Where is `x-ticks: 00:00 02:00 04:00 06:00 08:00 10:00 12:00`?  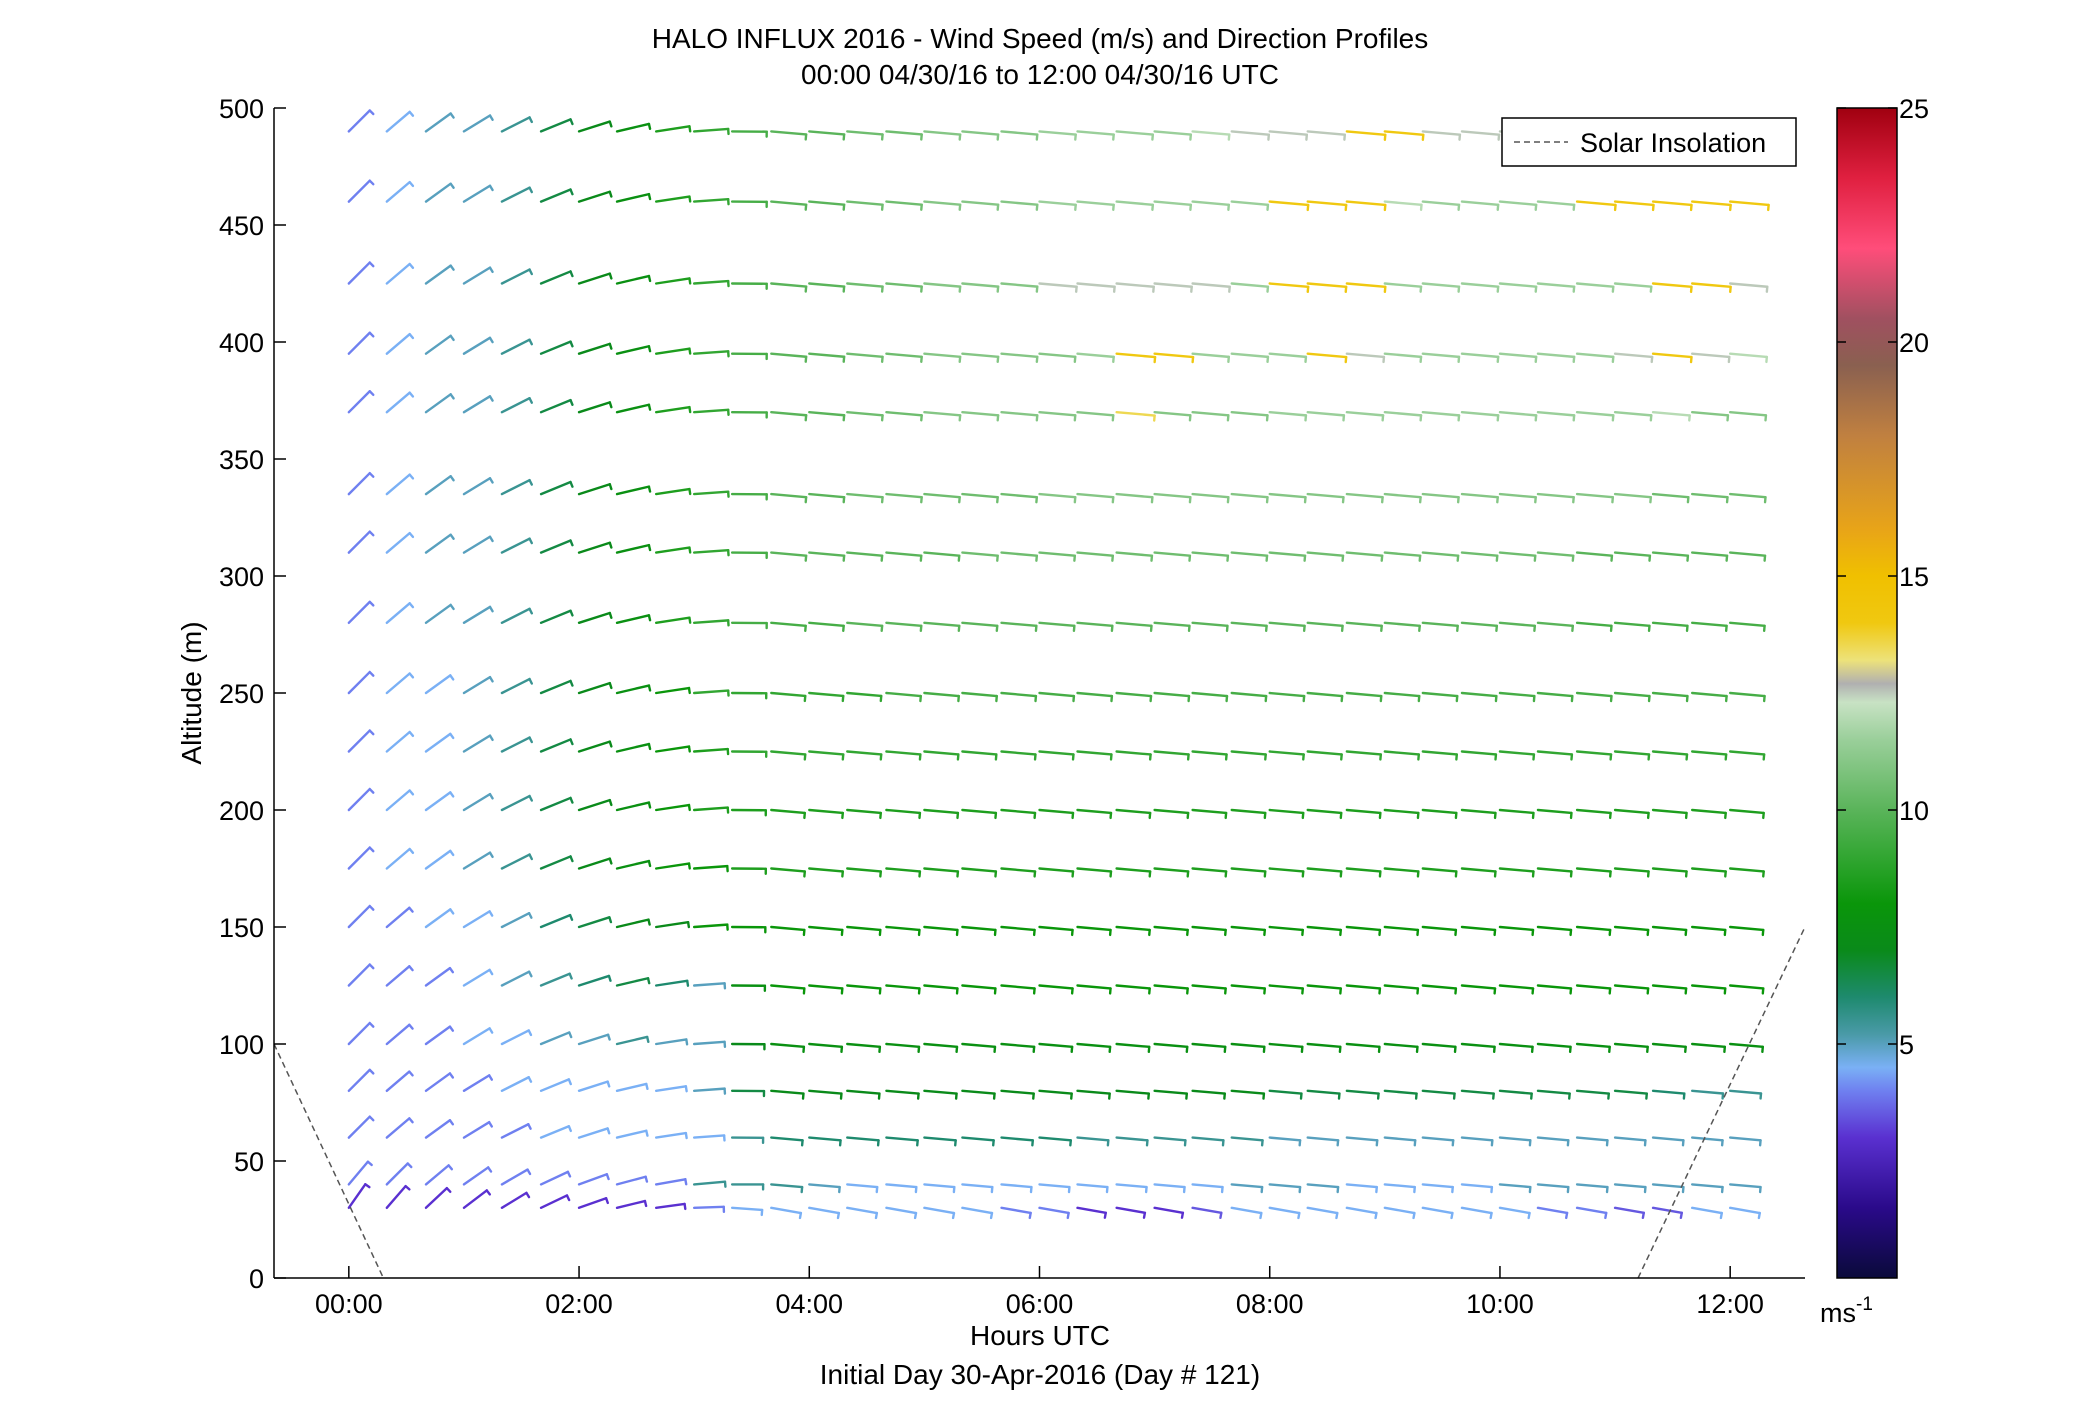
x-ticks: 00:00 02:00 04:00 06:00 08:00 10:00 12:00 is located at coordinates (1039, 1292).